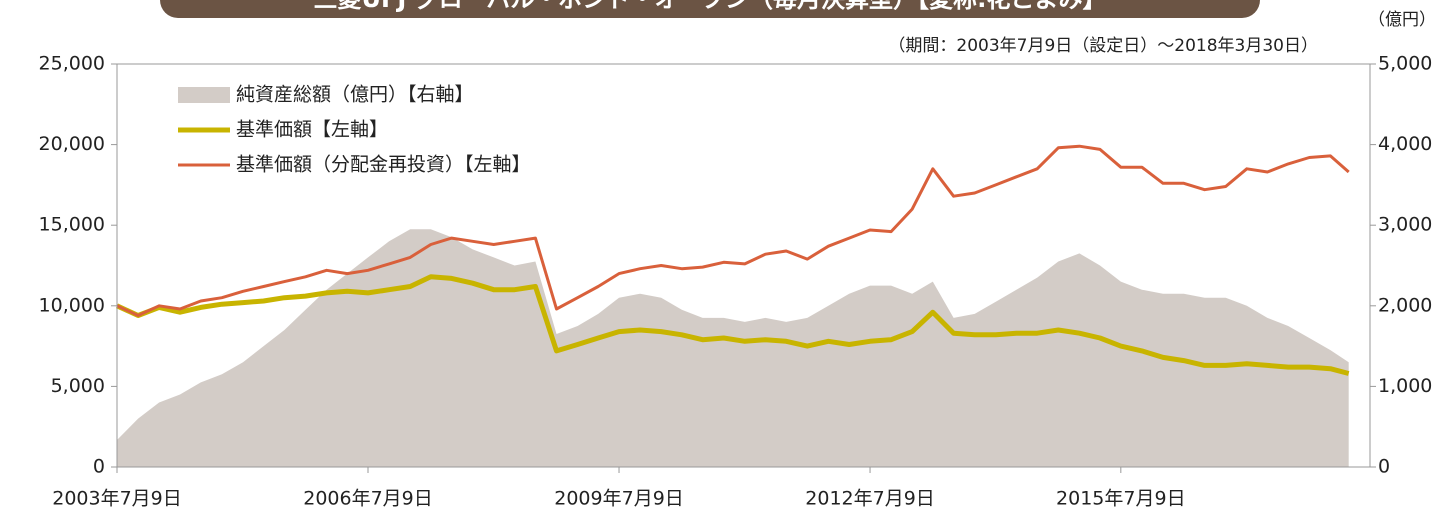  I want to click on legend-swatch, so click(204, 95).